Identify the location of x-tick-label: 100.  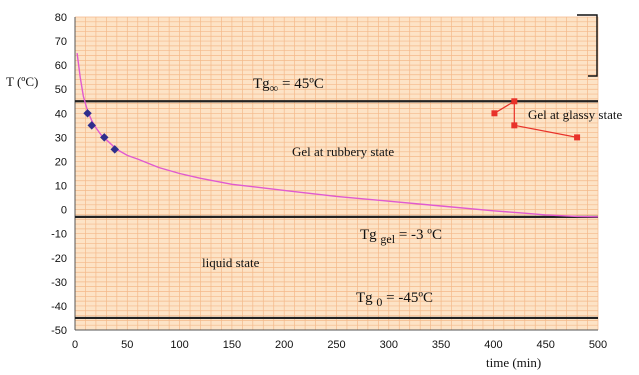
(179, 345).